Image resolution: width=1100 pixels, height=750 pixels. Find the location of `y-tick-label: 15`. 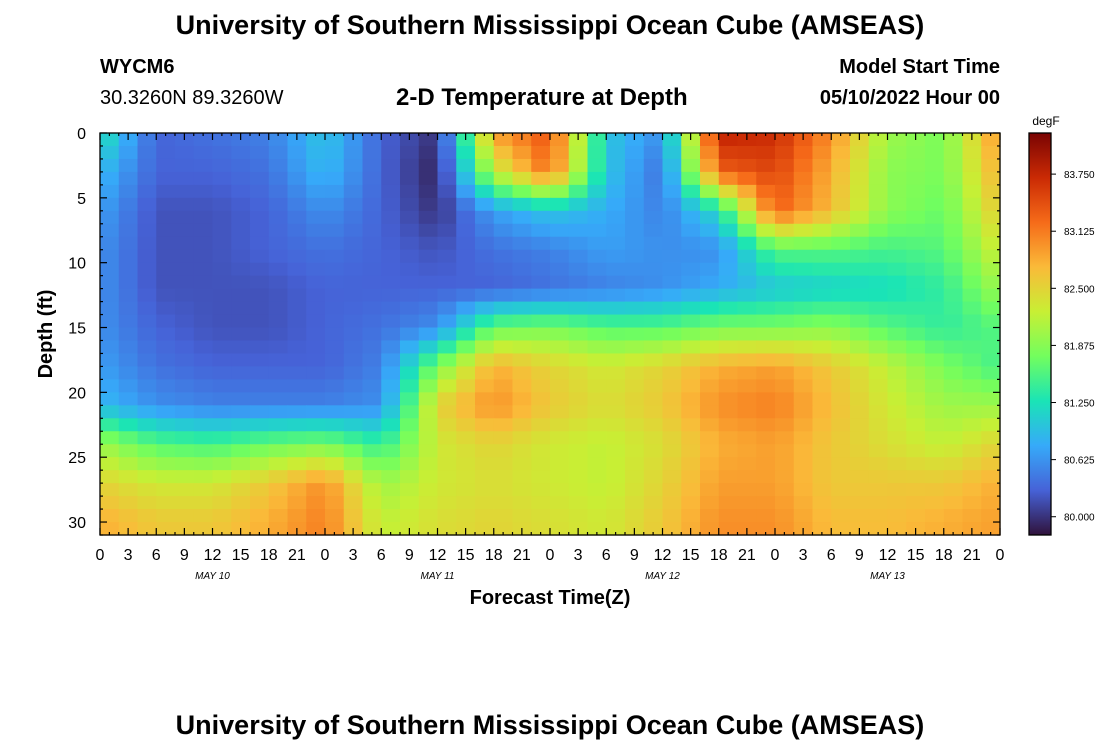

y-tick-label: 15 is located at coordinates (77, 329).